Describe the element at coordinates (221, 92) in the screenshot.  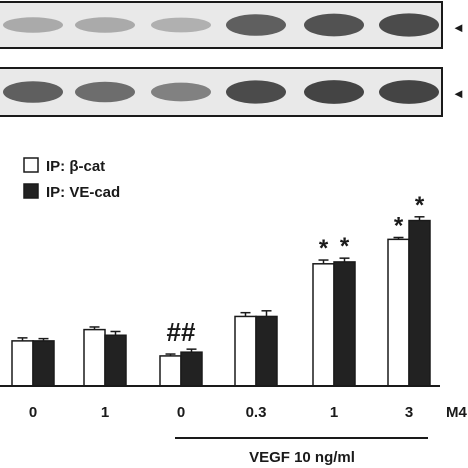
I see `blot-bottom-frame` at that location.